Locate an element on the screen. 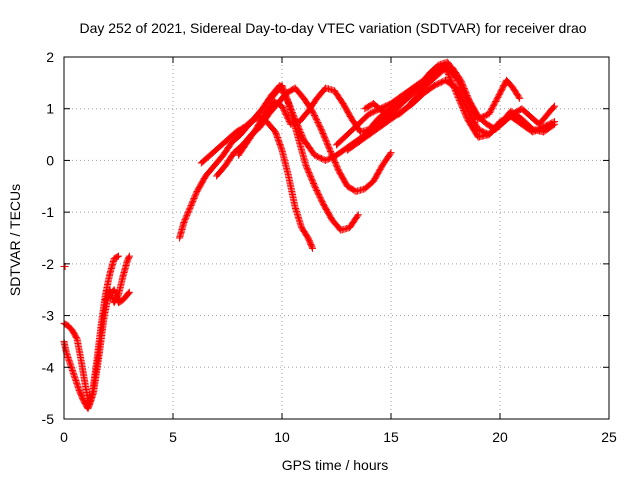 Image resolution: width=640 pixels, height=480 pixels. y-tick-label: -4 is located at coordinates (48, 367).